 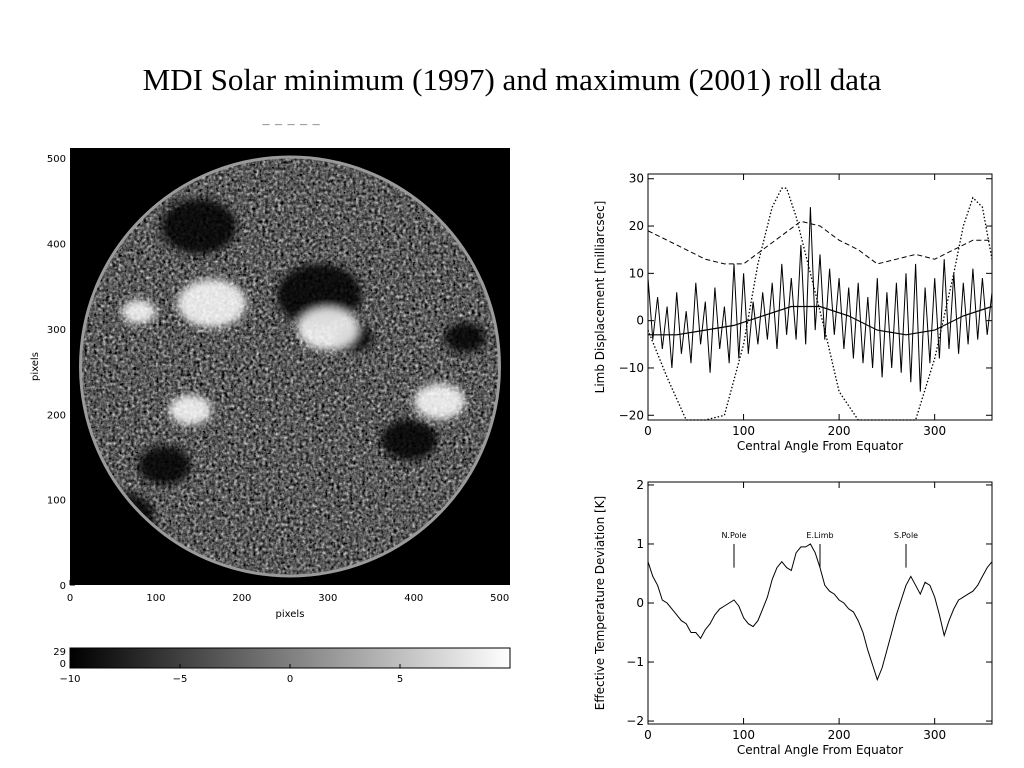 What do you see at coordinates (636, 226) in the screenshot?
I see `y-tick-label: 20` at bounding box center [636, 226].